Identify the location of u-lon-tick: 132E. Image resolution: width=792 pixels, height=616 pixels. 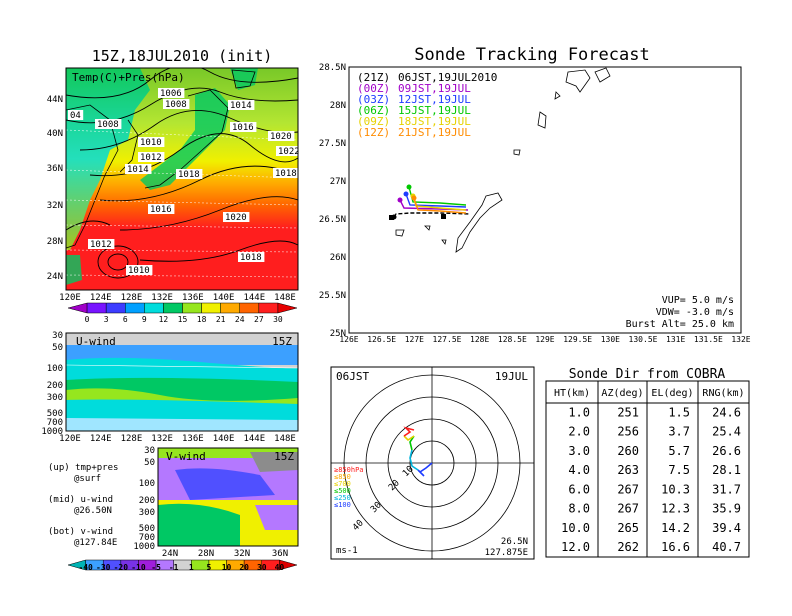
(162, 439).